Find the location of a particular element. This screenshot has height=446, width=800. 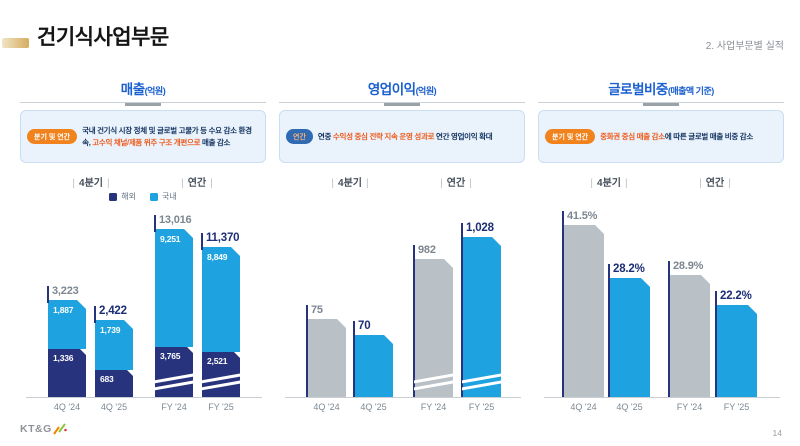

callout-highlight-text: 중화권 중심 매출 감소 is located at coordinates (632, 136).